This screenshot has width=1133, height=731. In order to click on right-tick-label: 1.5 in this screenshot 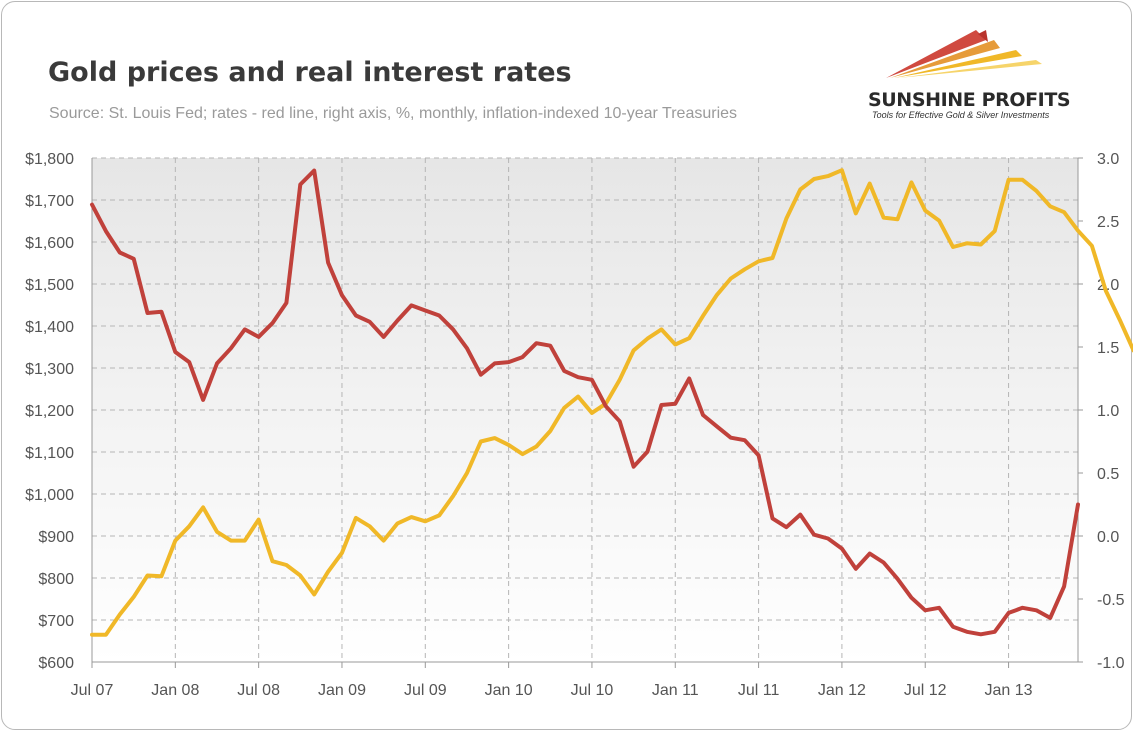, I will do `click(1108, 348)`.